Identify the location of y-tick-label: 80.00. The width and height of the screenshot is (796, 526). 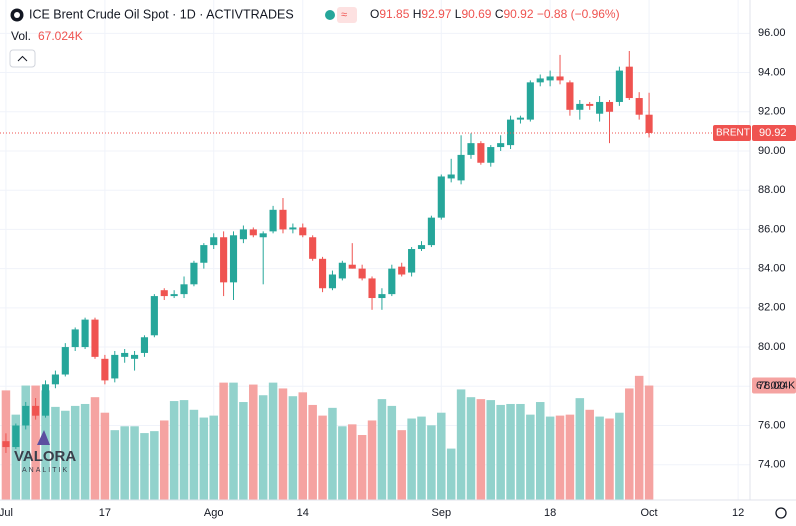
(772, 347).